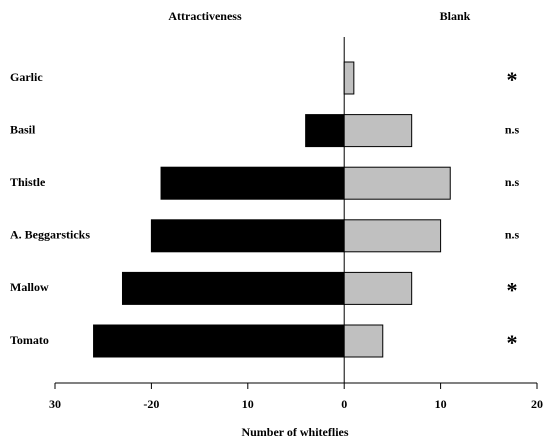  Describe the element at coordinates (537, 404) in the screenshot. I see `x-tick-label: 20` at that location.